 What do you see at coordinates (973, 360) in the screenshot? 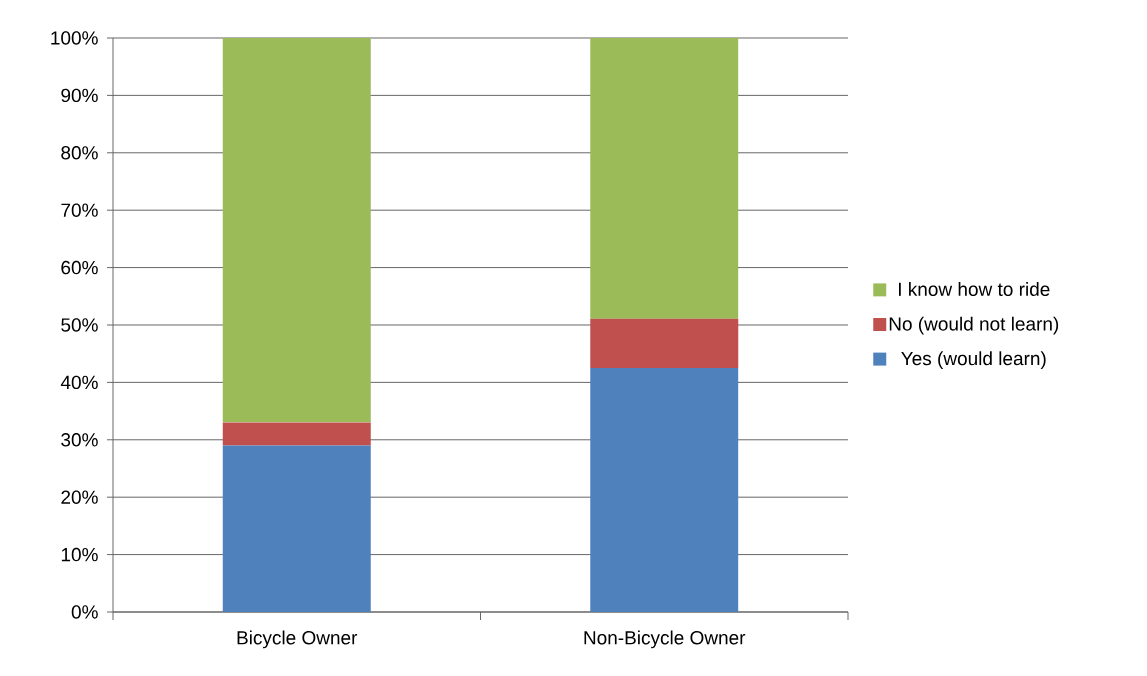
I see `legend-label: Yes (would learn)` at bounding box center [973, 360].